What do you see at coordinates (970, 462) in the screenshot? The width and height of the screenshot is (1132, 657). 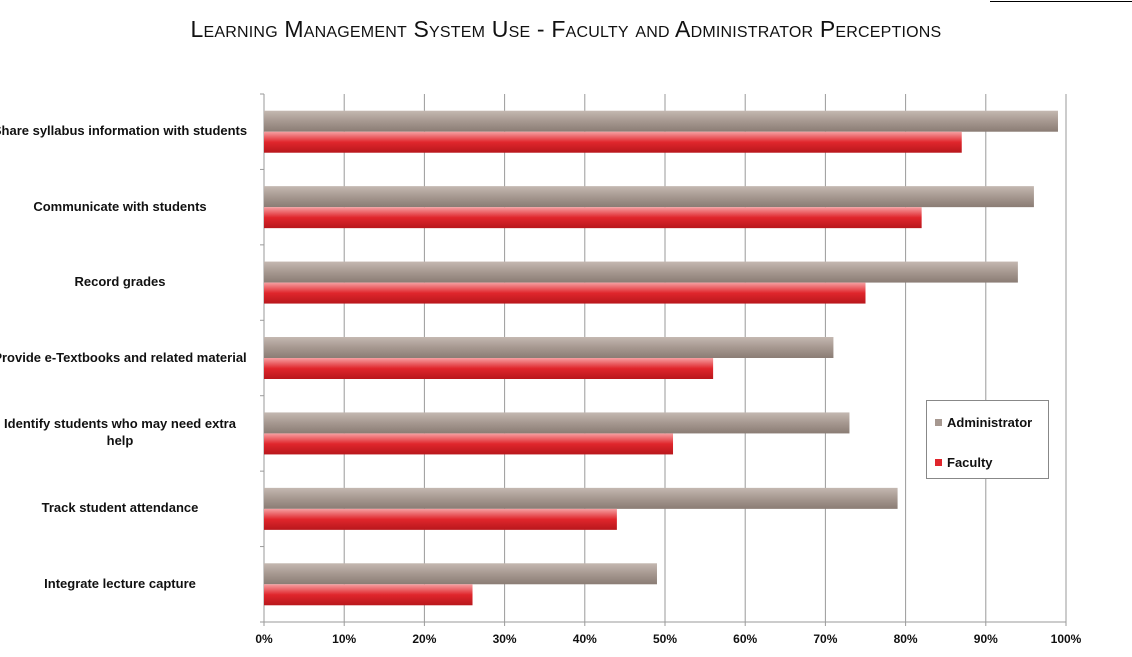 I see `legend-label-faculty: Faculty` at bounding box center [970, 462].